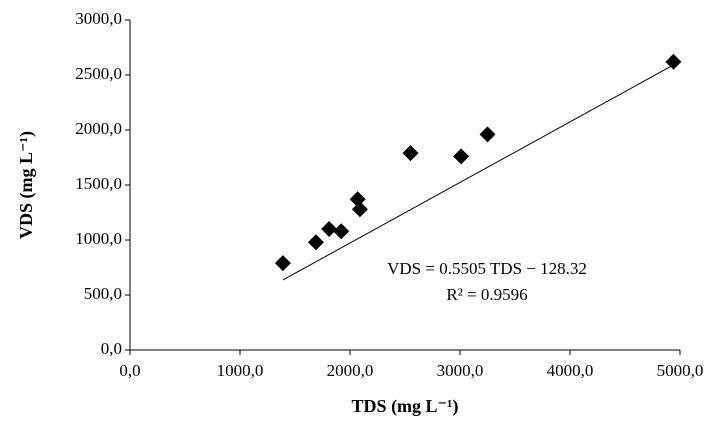  What do you see at coordinates (486, 294) in the screenshot?
I see `r-squared: R² = 0.9596` at bounding box center [486, 294].